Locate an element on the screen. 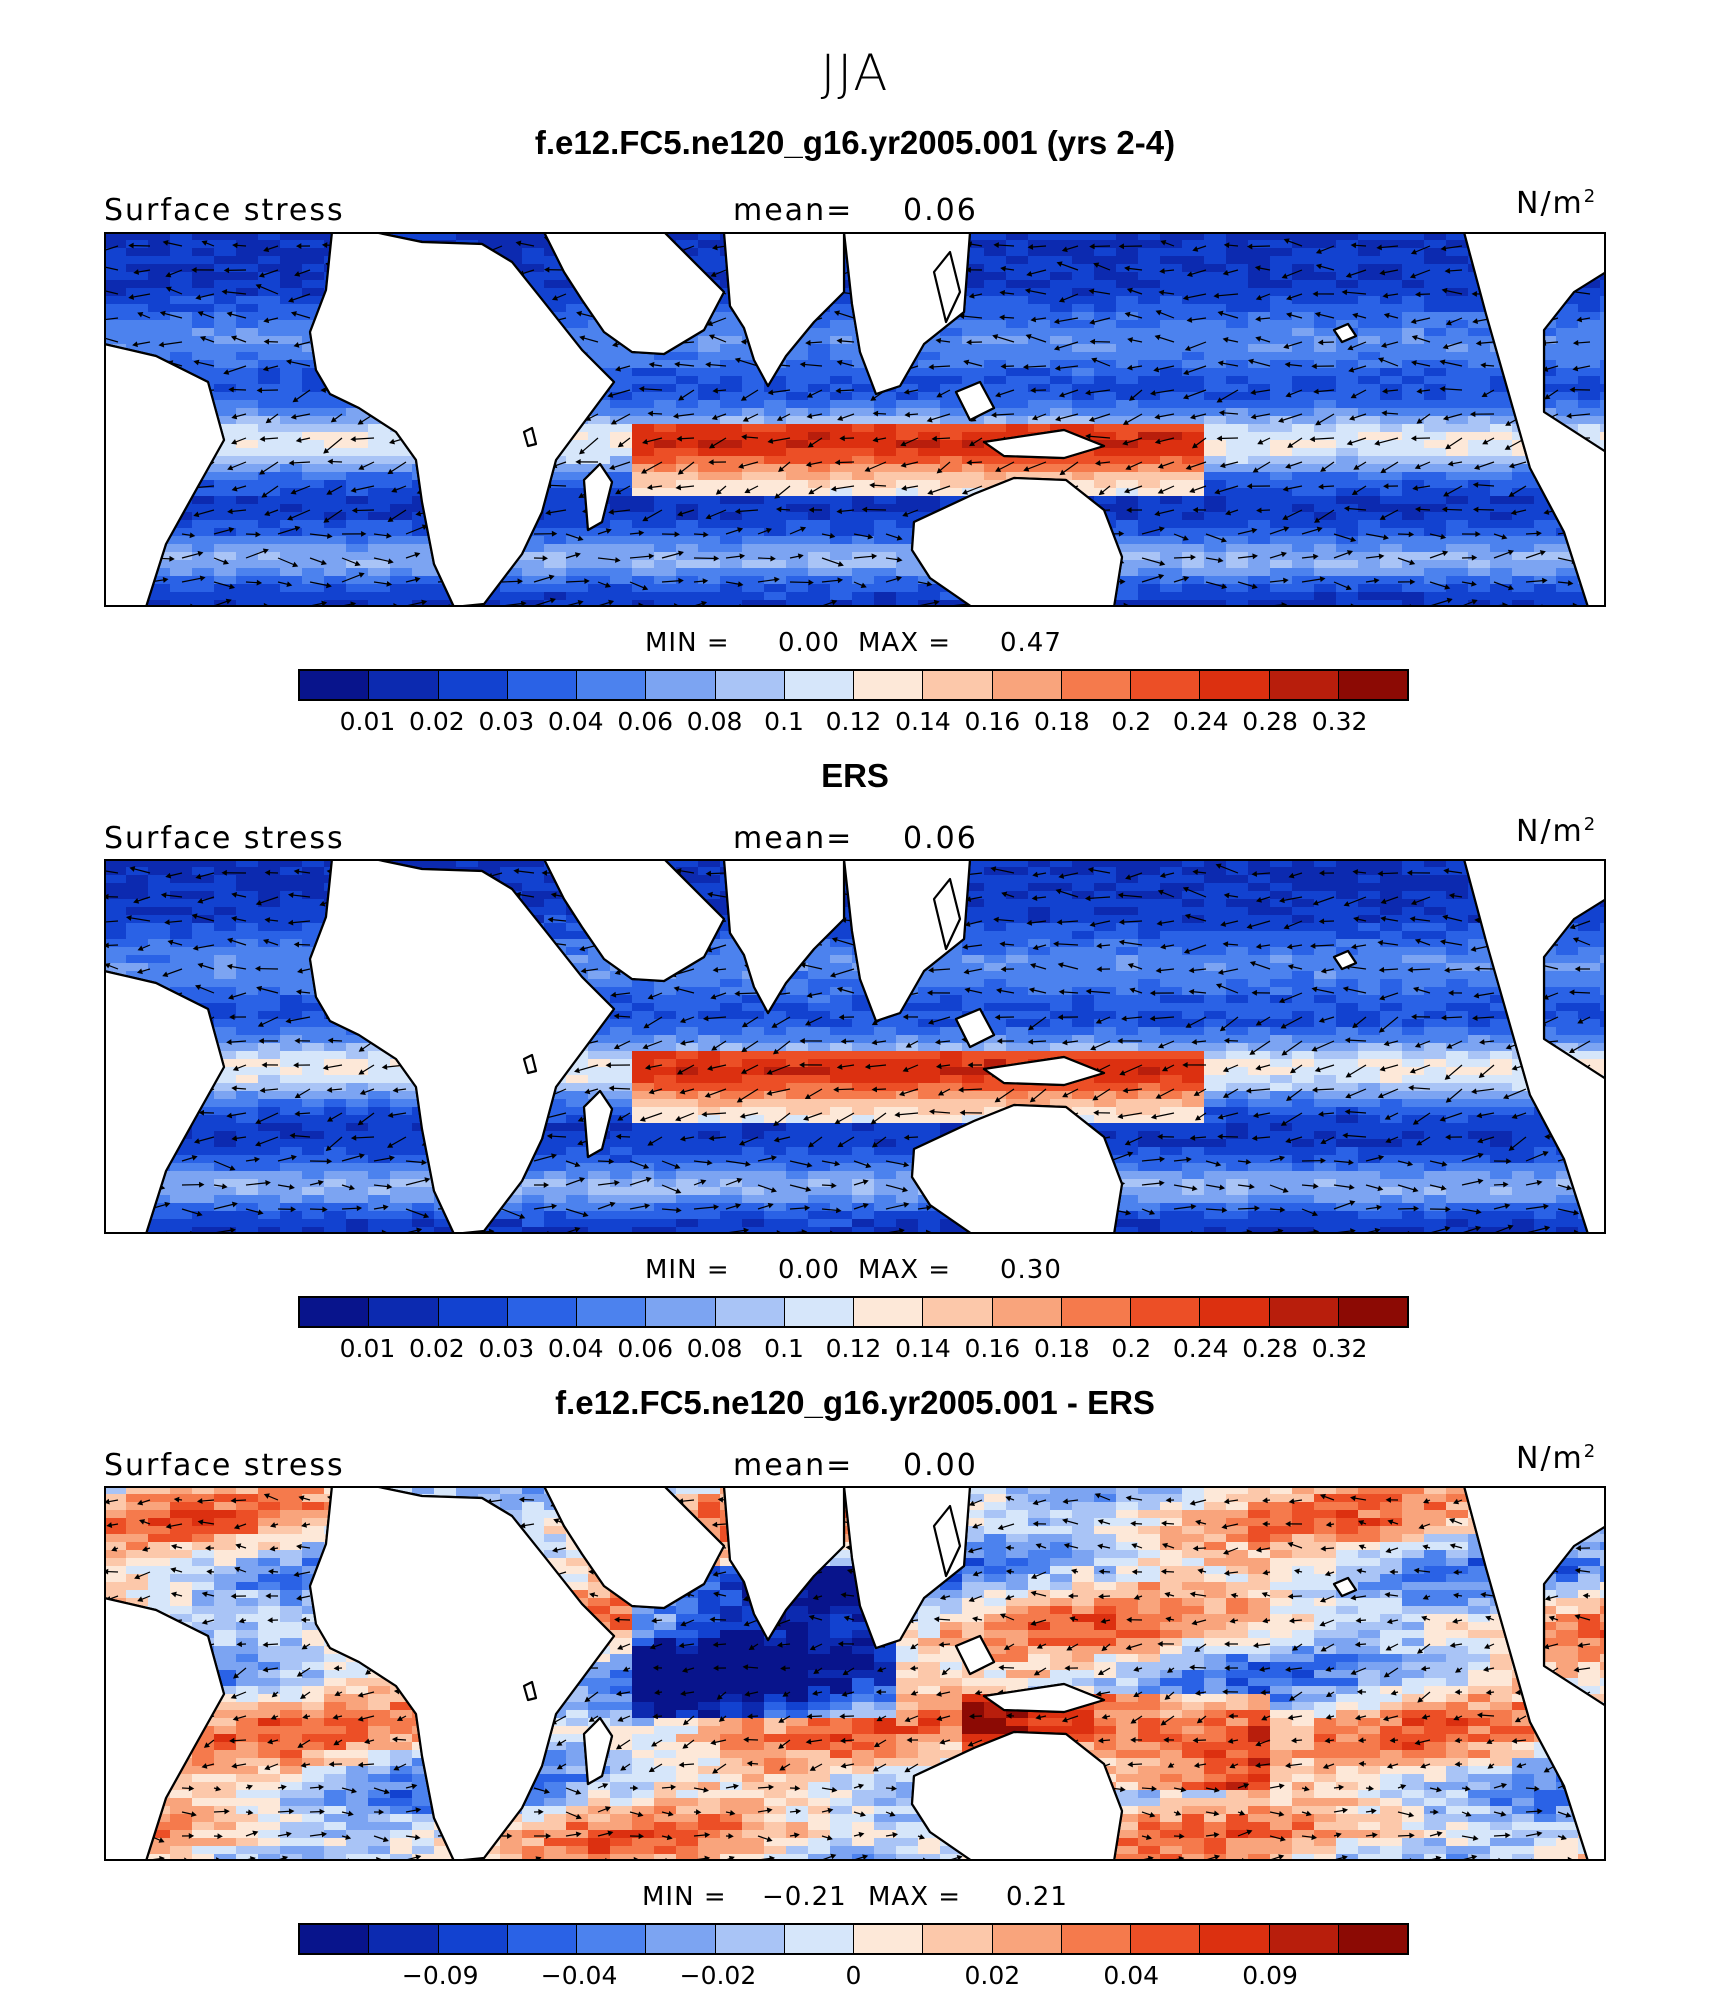  colorbar-tick-label: 0.09 is located at coordinates (1270, 1975).